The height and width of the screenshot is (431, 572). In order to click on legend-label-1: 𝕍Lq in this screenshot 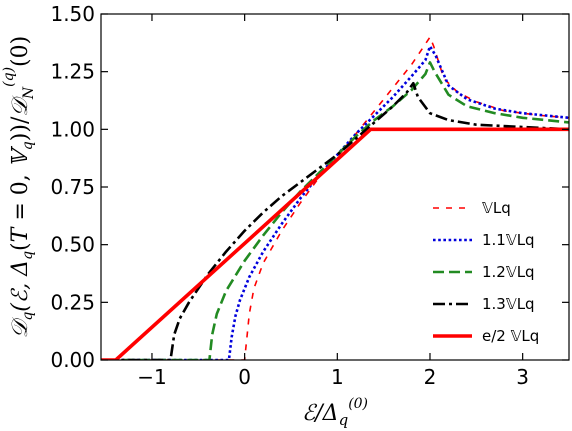, I will do `click(496, 208)`.